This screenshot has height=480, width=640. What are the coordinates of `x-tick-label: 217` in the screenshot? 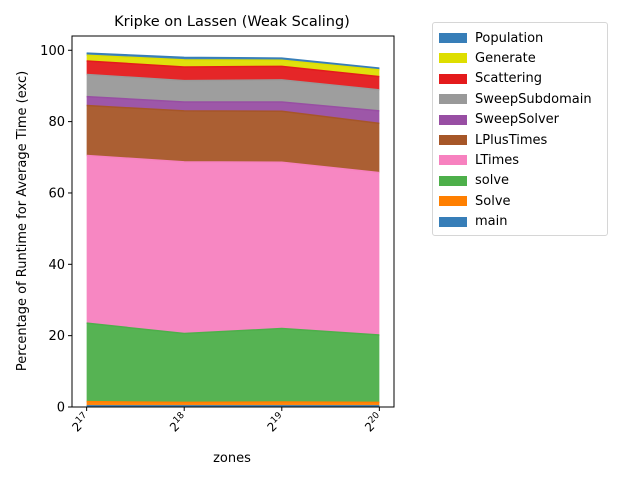 It's located at (81, 423).